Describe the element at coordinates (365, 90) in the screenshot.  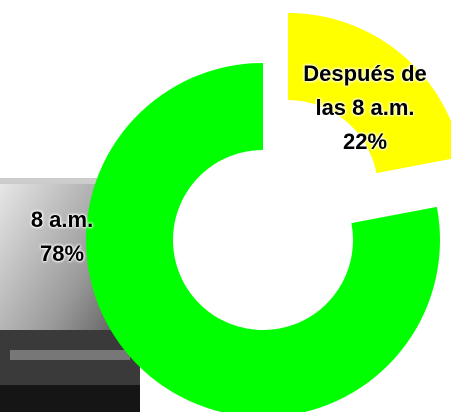
I see `category-label: Después de las 8 a.m.` at that location.